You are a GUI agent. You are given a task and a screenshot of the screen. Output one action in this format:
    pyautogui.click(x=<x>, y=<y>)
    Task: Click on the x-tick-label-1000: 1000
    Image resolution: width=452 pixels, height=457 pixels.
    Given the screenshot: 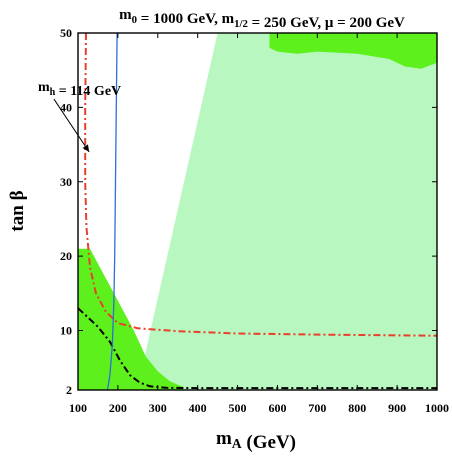 What is the action you would take?
    pyautogui.click(x=437, y=408)
    